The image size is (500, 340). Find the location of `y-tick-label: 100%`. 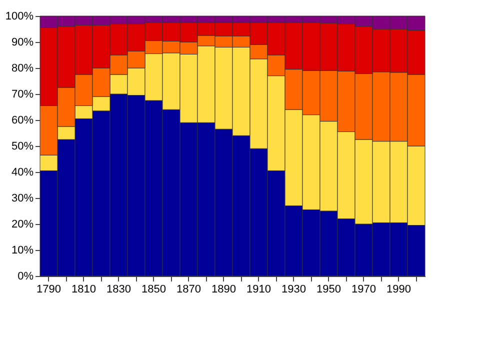

y-tick-label: 100% is located at coordinates (19, 16).